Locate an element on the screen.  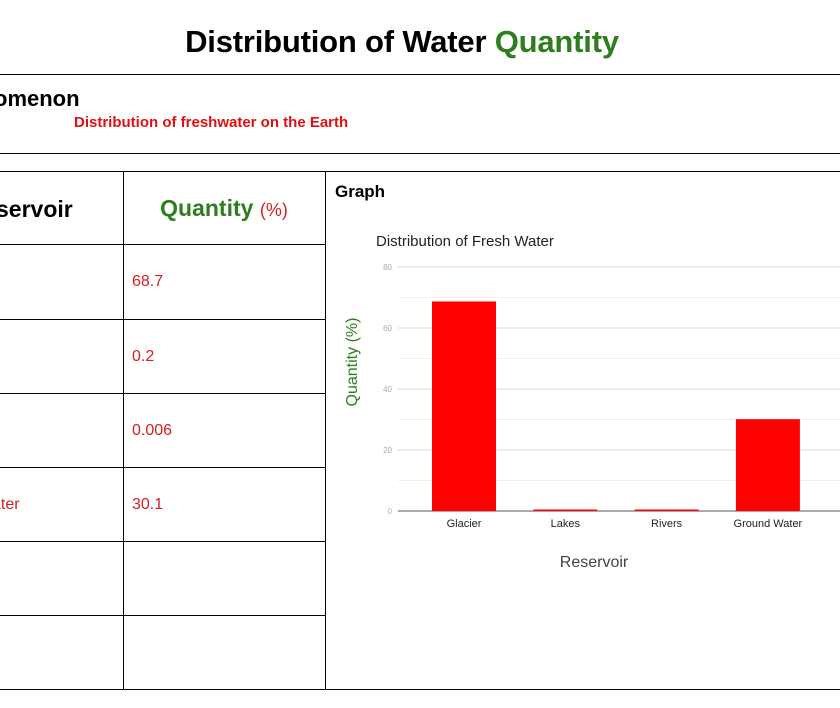
table-top-border is located at coordinates (420, 171).